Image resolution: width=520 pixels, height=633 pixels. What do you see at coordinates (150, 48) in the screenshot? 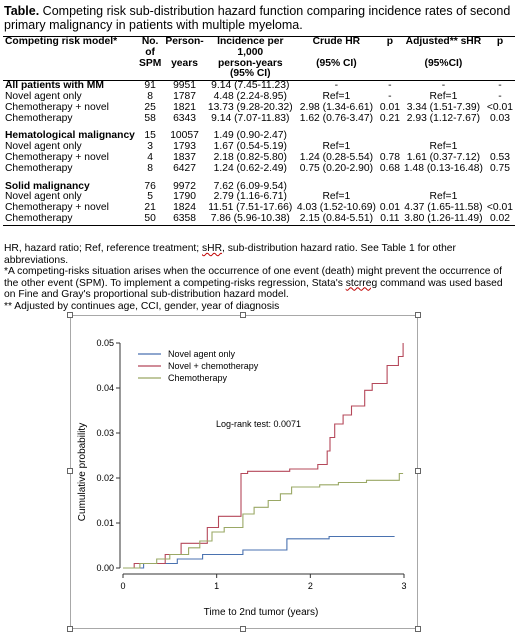
I see `header-n-line1: No. of` at bounding box center [150, 48].